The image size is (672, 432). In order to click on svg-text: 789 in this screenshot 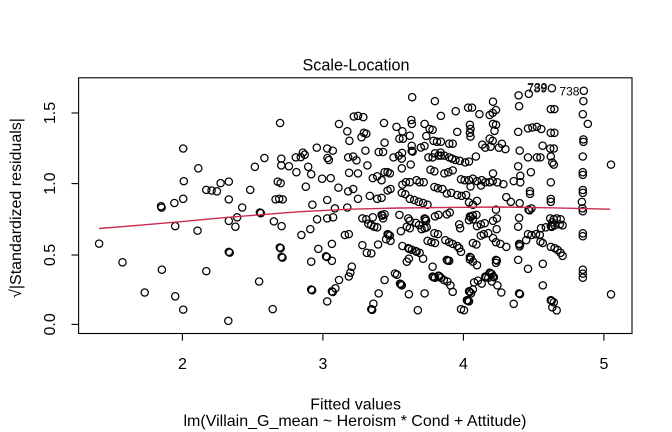, I will do `click(537, 89)`.